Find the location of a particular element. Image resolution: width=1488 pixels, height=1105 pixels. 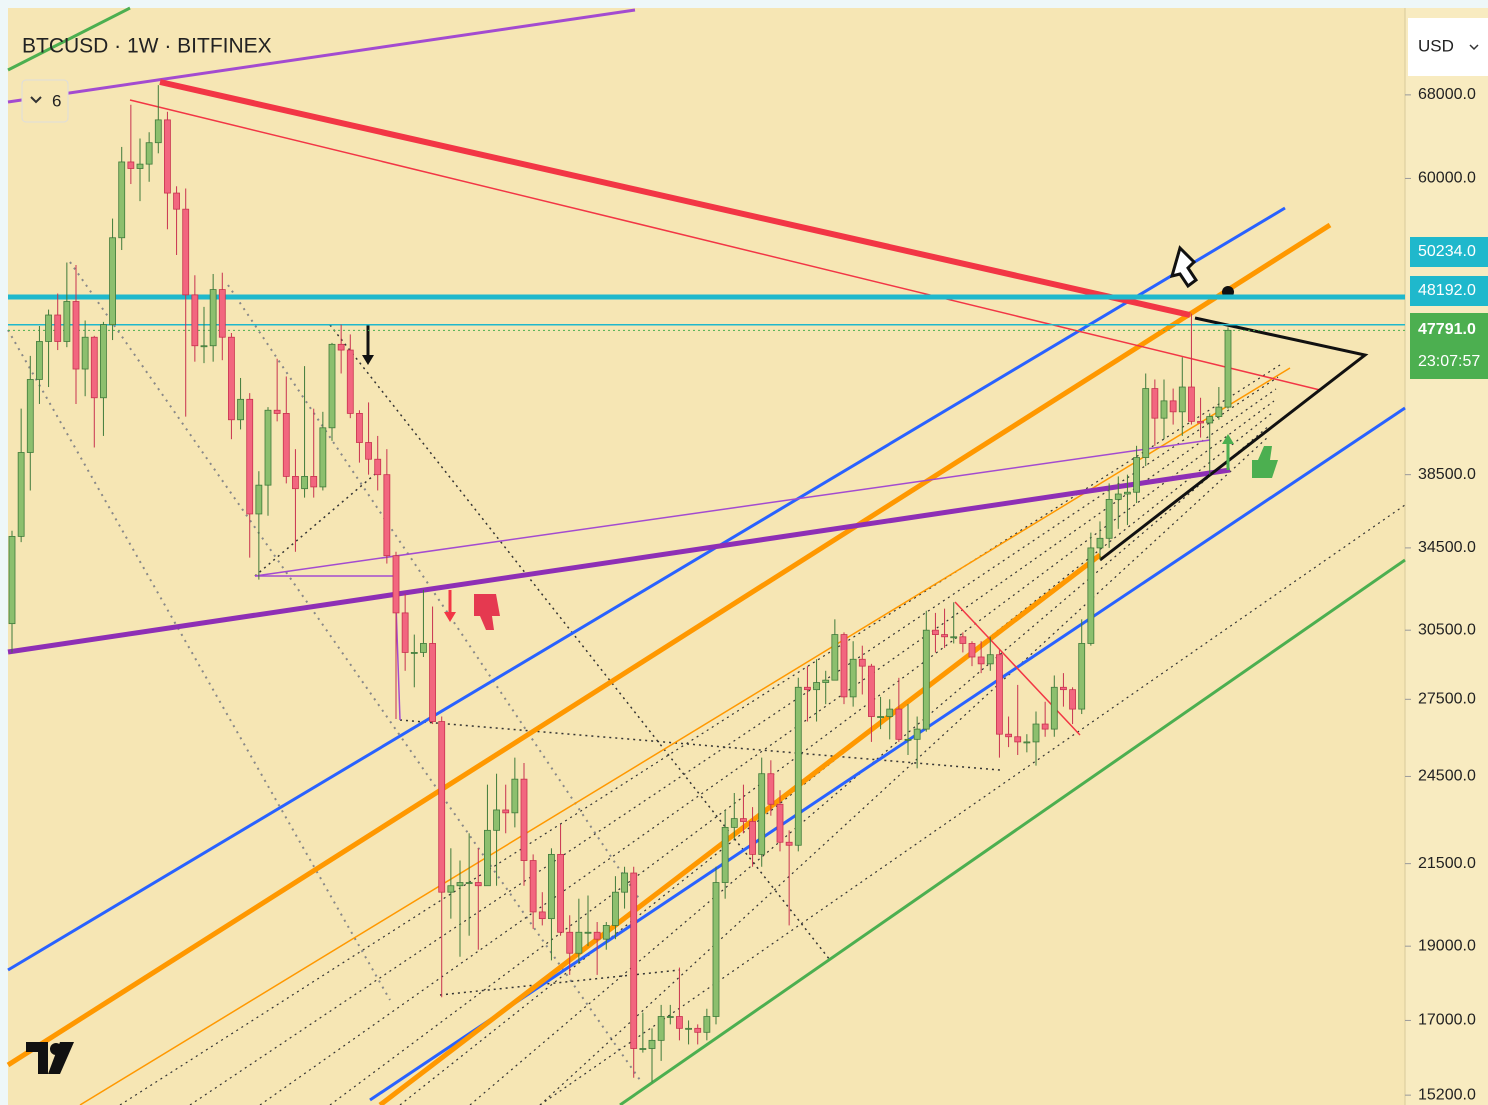

y-tick-label: 60000.0 is located at coordinates (1447, 178).